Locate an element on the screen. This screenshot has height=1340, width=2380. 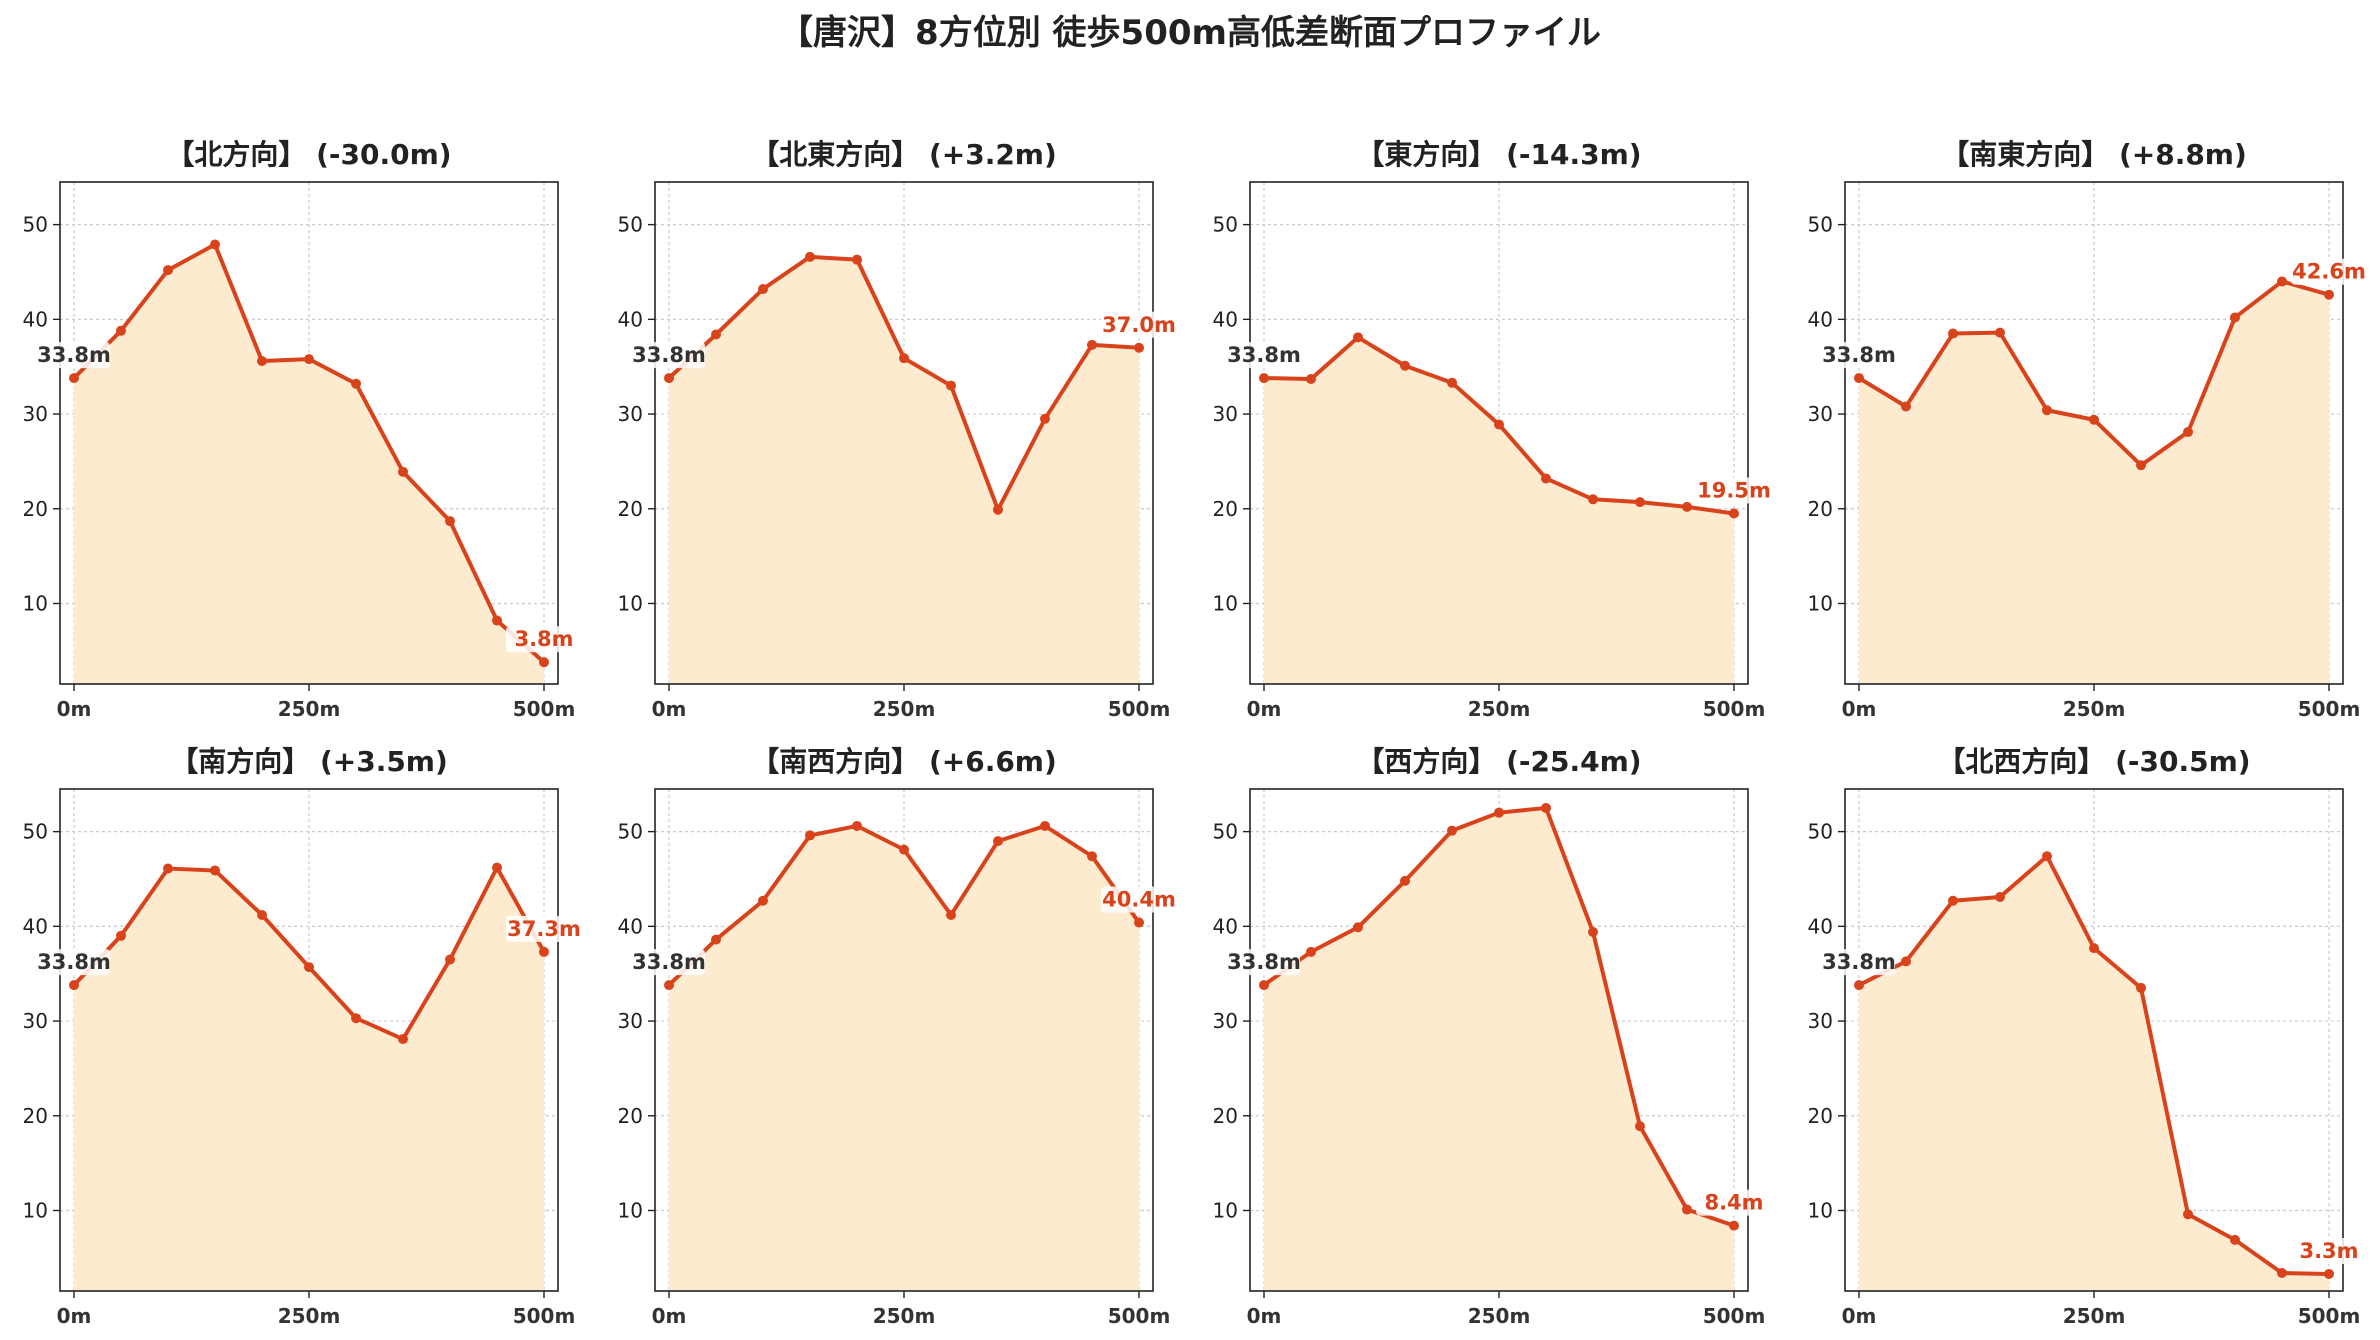
panel-title: 【南方向】 (+3.5m) is located at coordinates (309, 761).